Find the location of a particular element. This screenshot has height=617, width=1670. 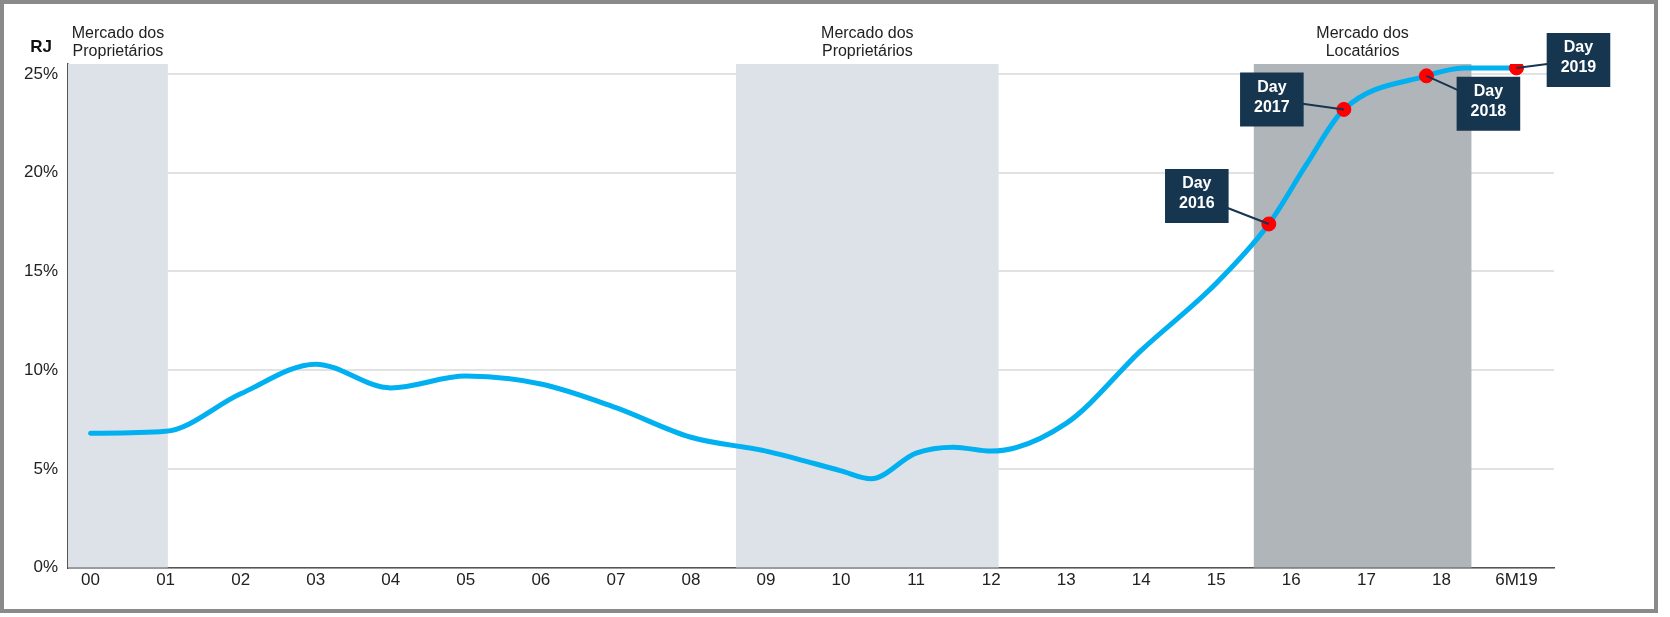

x-tick-label: 17 is located at coordinates (1366, 580).